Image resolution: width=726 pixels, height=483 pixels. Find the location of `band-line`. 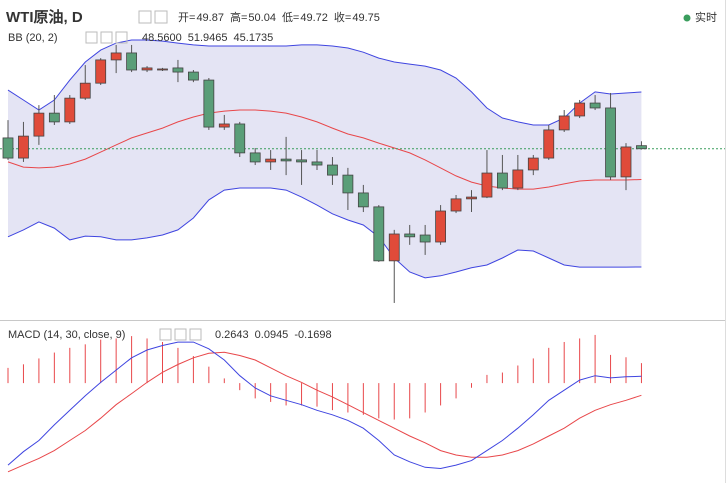

band-line is located at coordinates (324, 149).